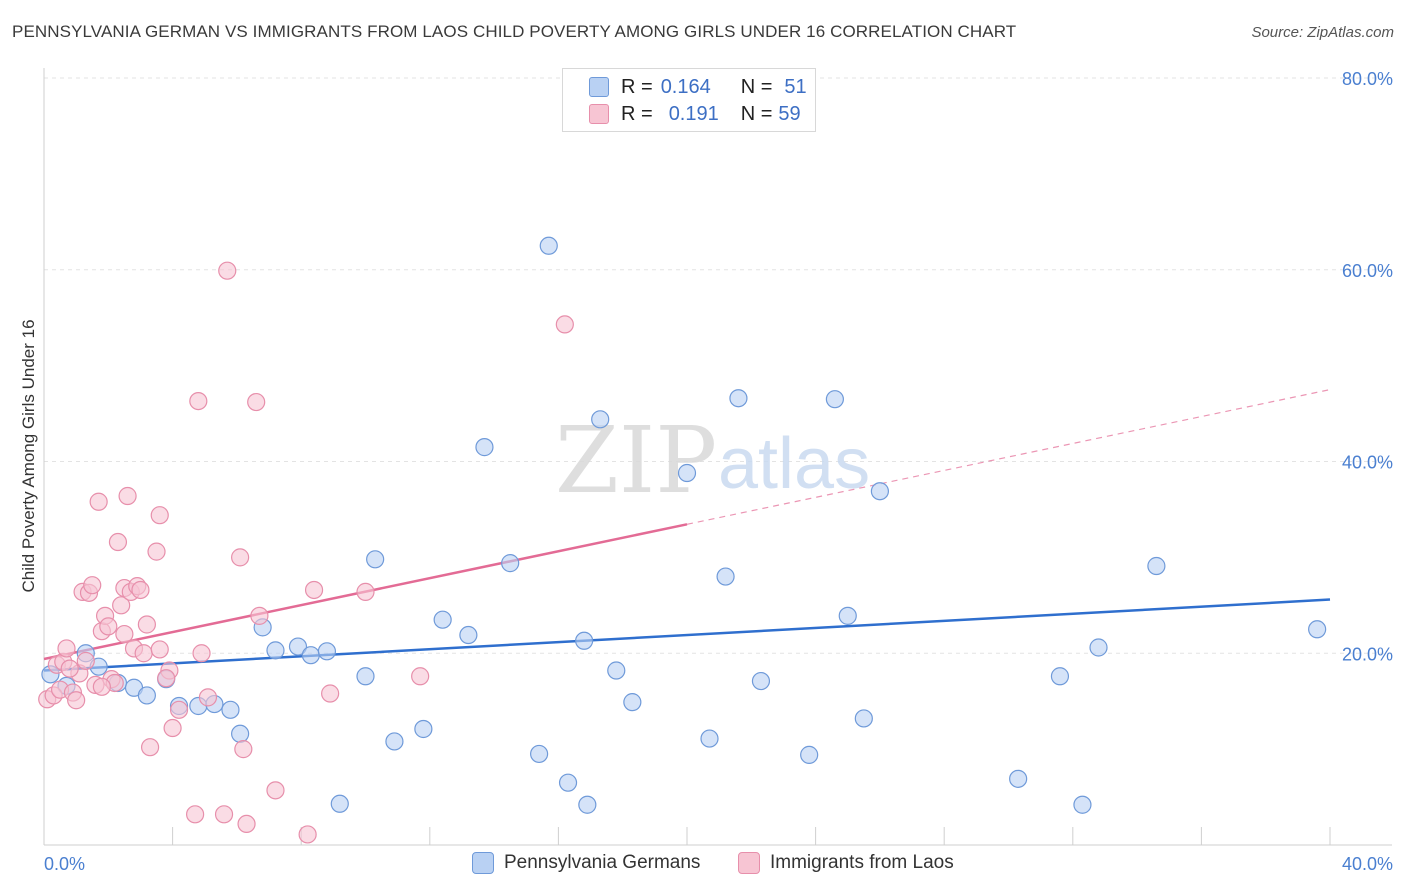  I want to click on legend-item-immigrants-from-laos: Immigrants from Laos, so click(846, 863).